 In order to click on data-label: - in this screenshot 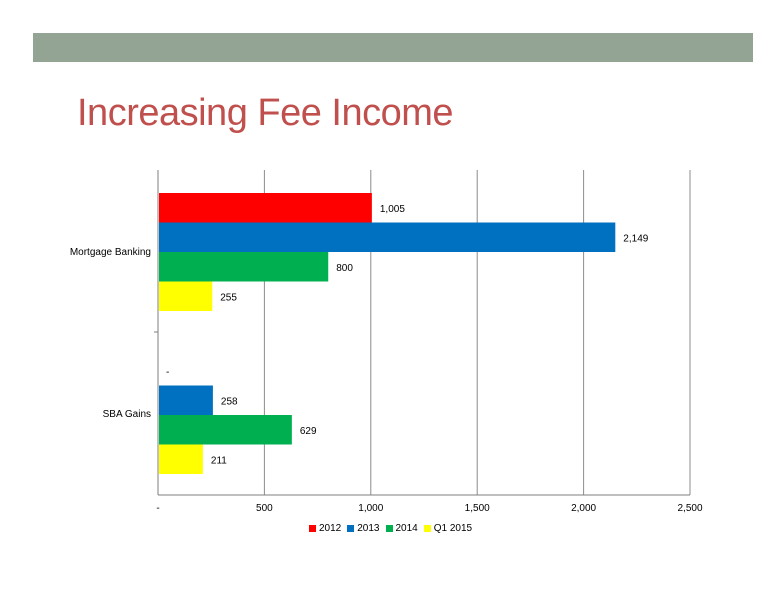, I will do `click(167, 372)`.